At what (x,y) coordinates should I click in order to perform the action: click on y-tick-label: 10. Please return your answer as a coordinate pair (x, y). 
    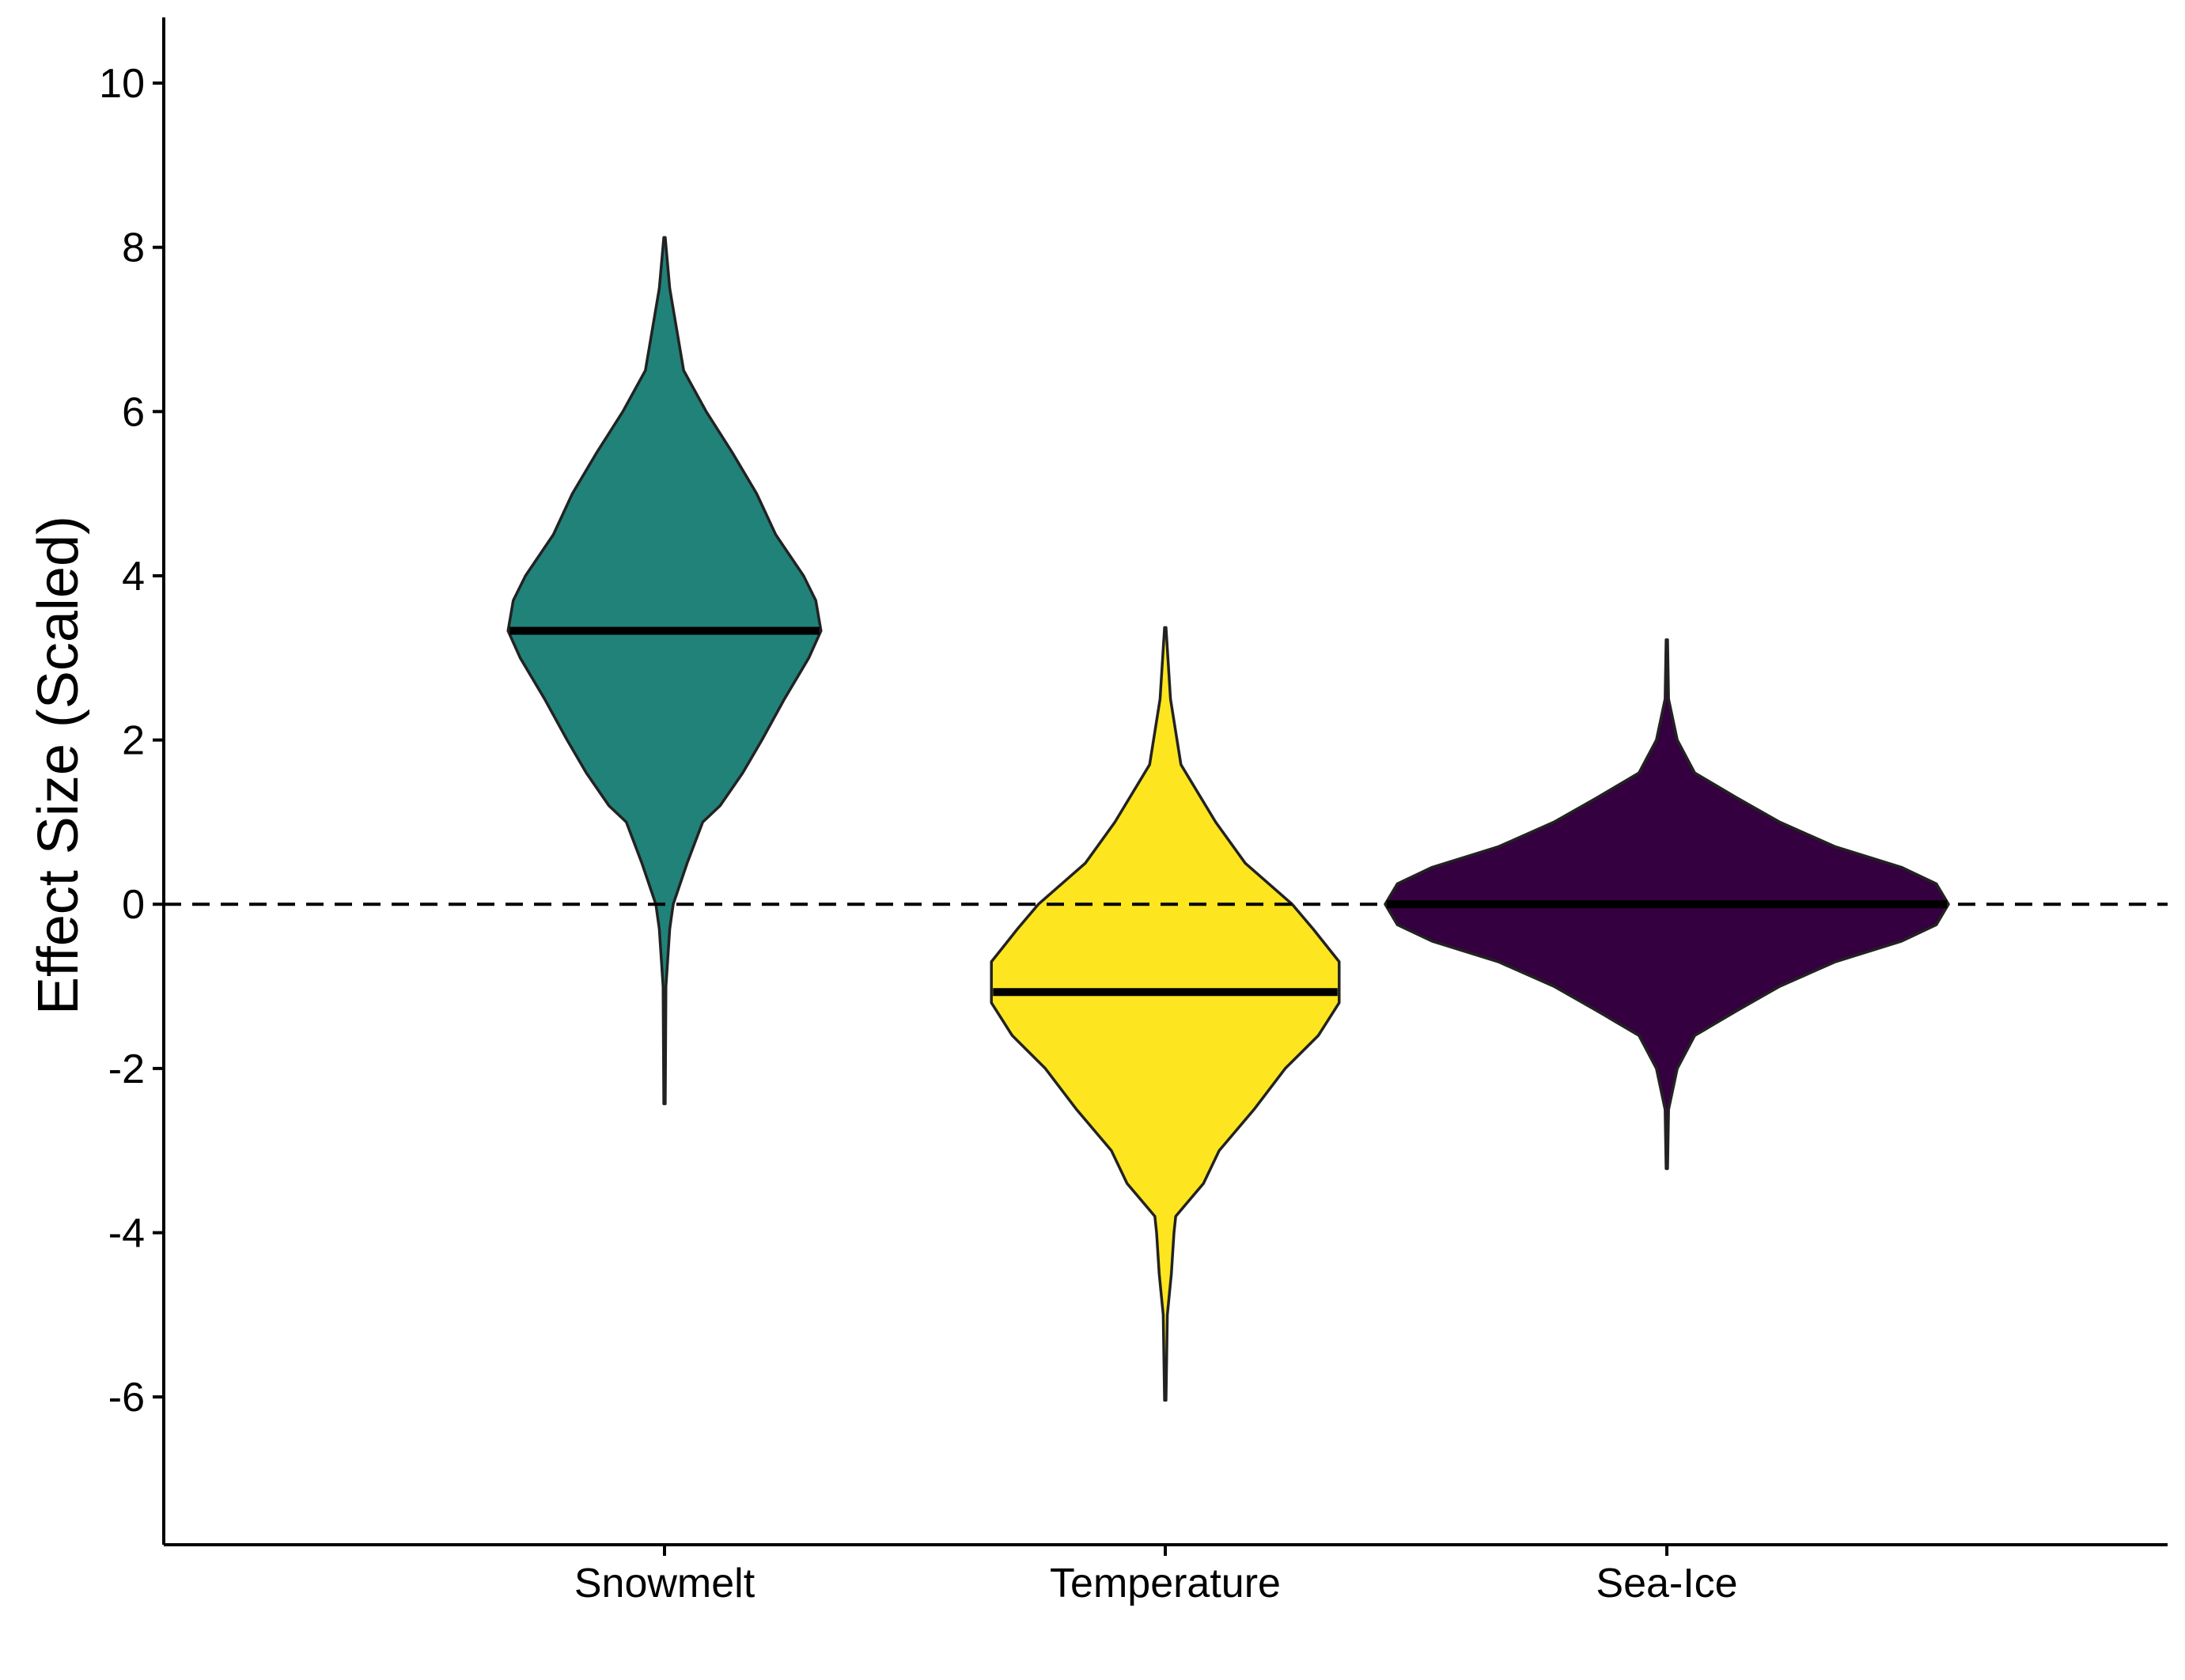
    Looking at the image, I should click on (122, 84).